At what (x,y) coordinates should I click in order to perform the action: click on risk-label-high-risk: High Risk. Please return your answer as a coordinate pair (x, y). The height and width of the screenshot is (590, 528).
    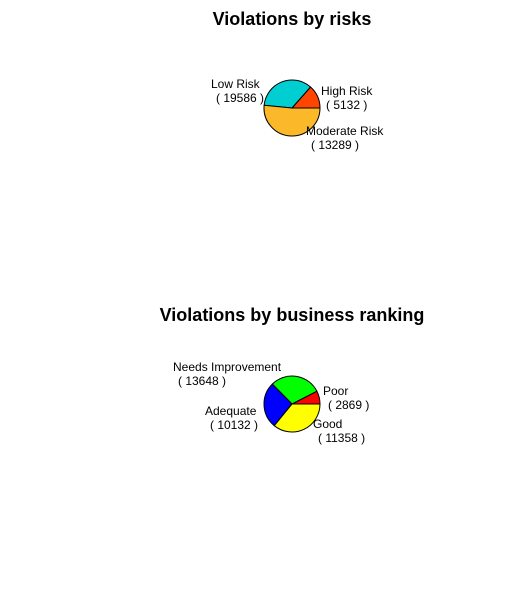
    Looking at the image, I should click on (347, 91).